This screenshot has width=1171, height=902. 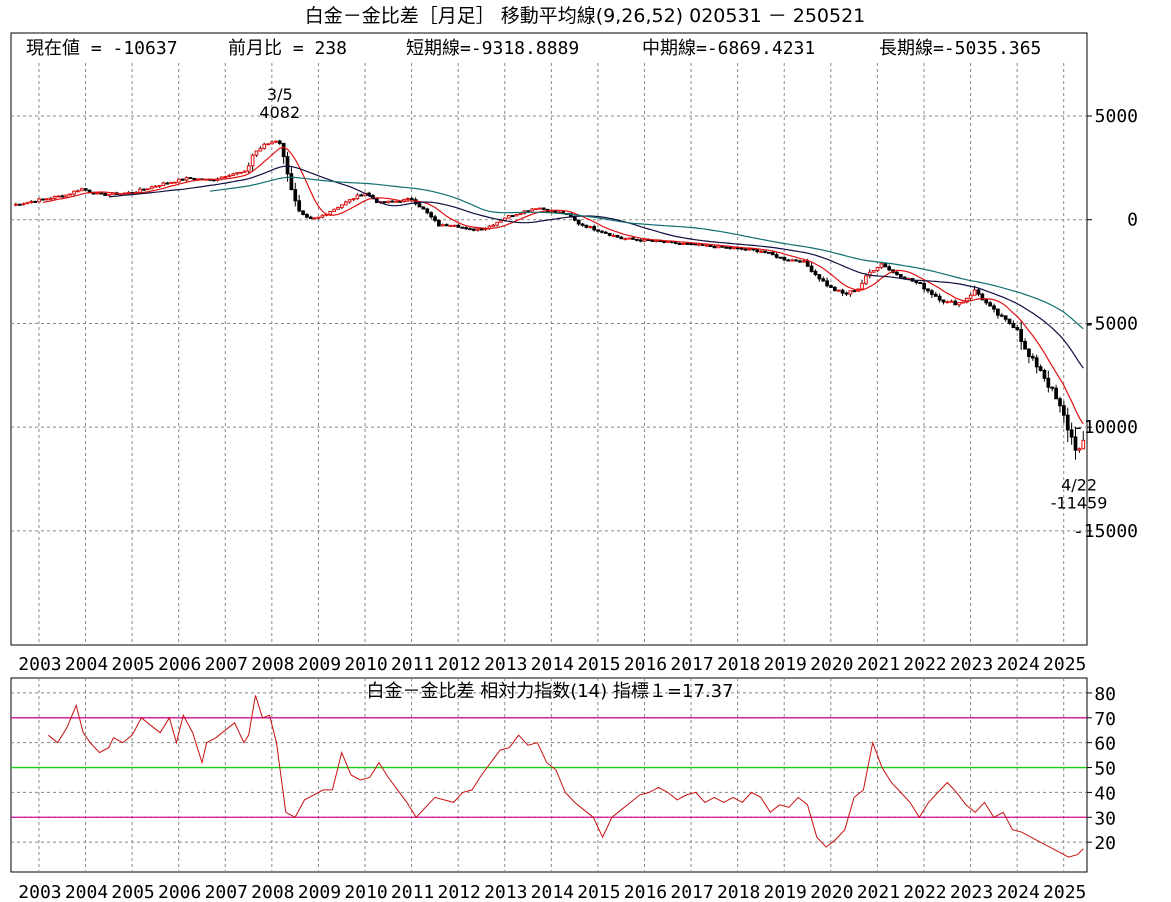 I want to click on main-x-tick-label: 2018, so click(x=738, y=664).